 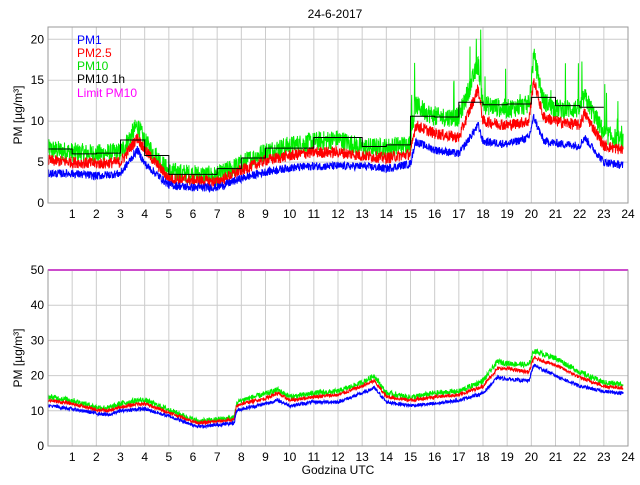 What do you see at coordinates (18, 115) in the screenshot?
I see `top-y-axis-label: PM [µg/m³]` at bounding box center [18, 115].